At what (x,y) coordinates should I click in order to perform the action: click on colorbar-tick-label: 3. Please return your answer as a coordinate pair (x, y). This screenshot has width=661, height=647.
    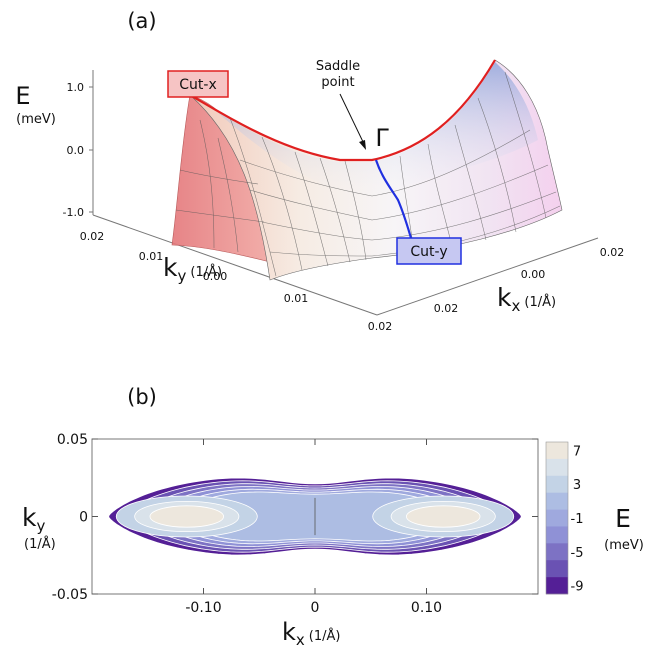
    Looking at the image, I should click on (577, 485).